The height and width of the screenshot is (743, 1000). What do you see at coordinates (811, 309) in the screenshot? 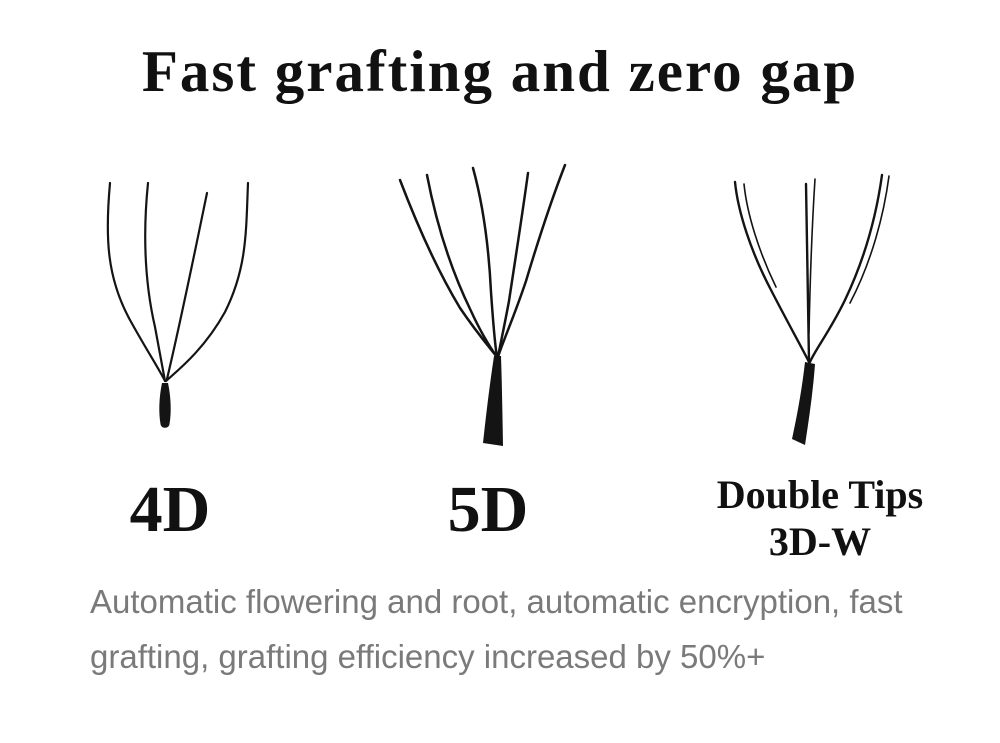
I see `lash-fan-double-tips-icon` at bounding box center [811, 309].